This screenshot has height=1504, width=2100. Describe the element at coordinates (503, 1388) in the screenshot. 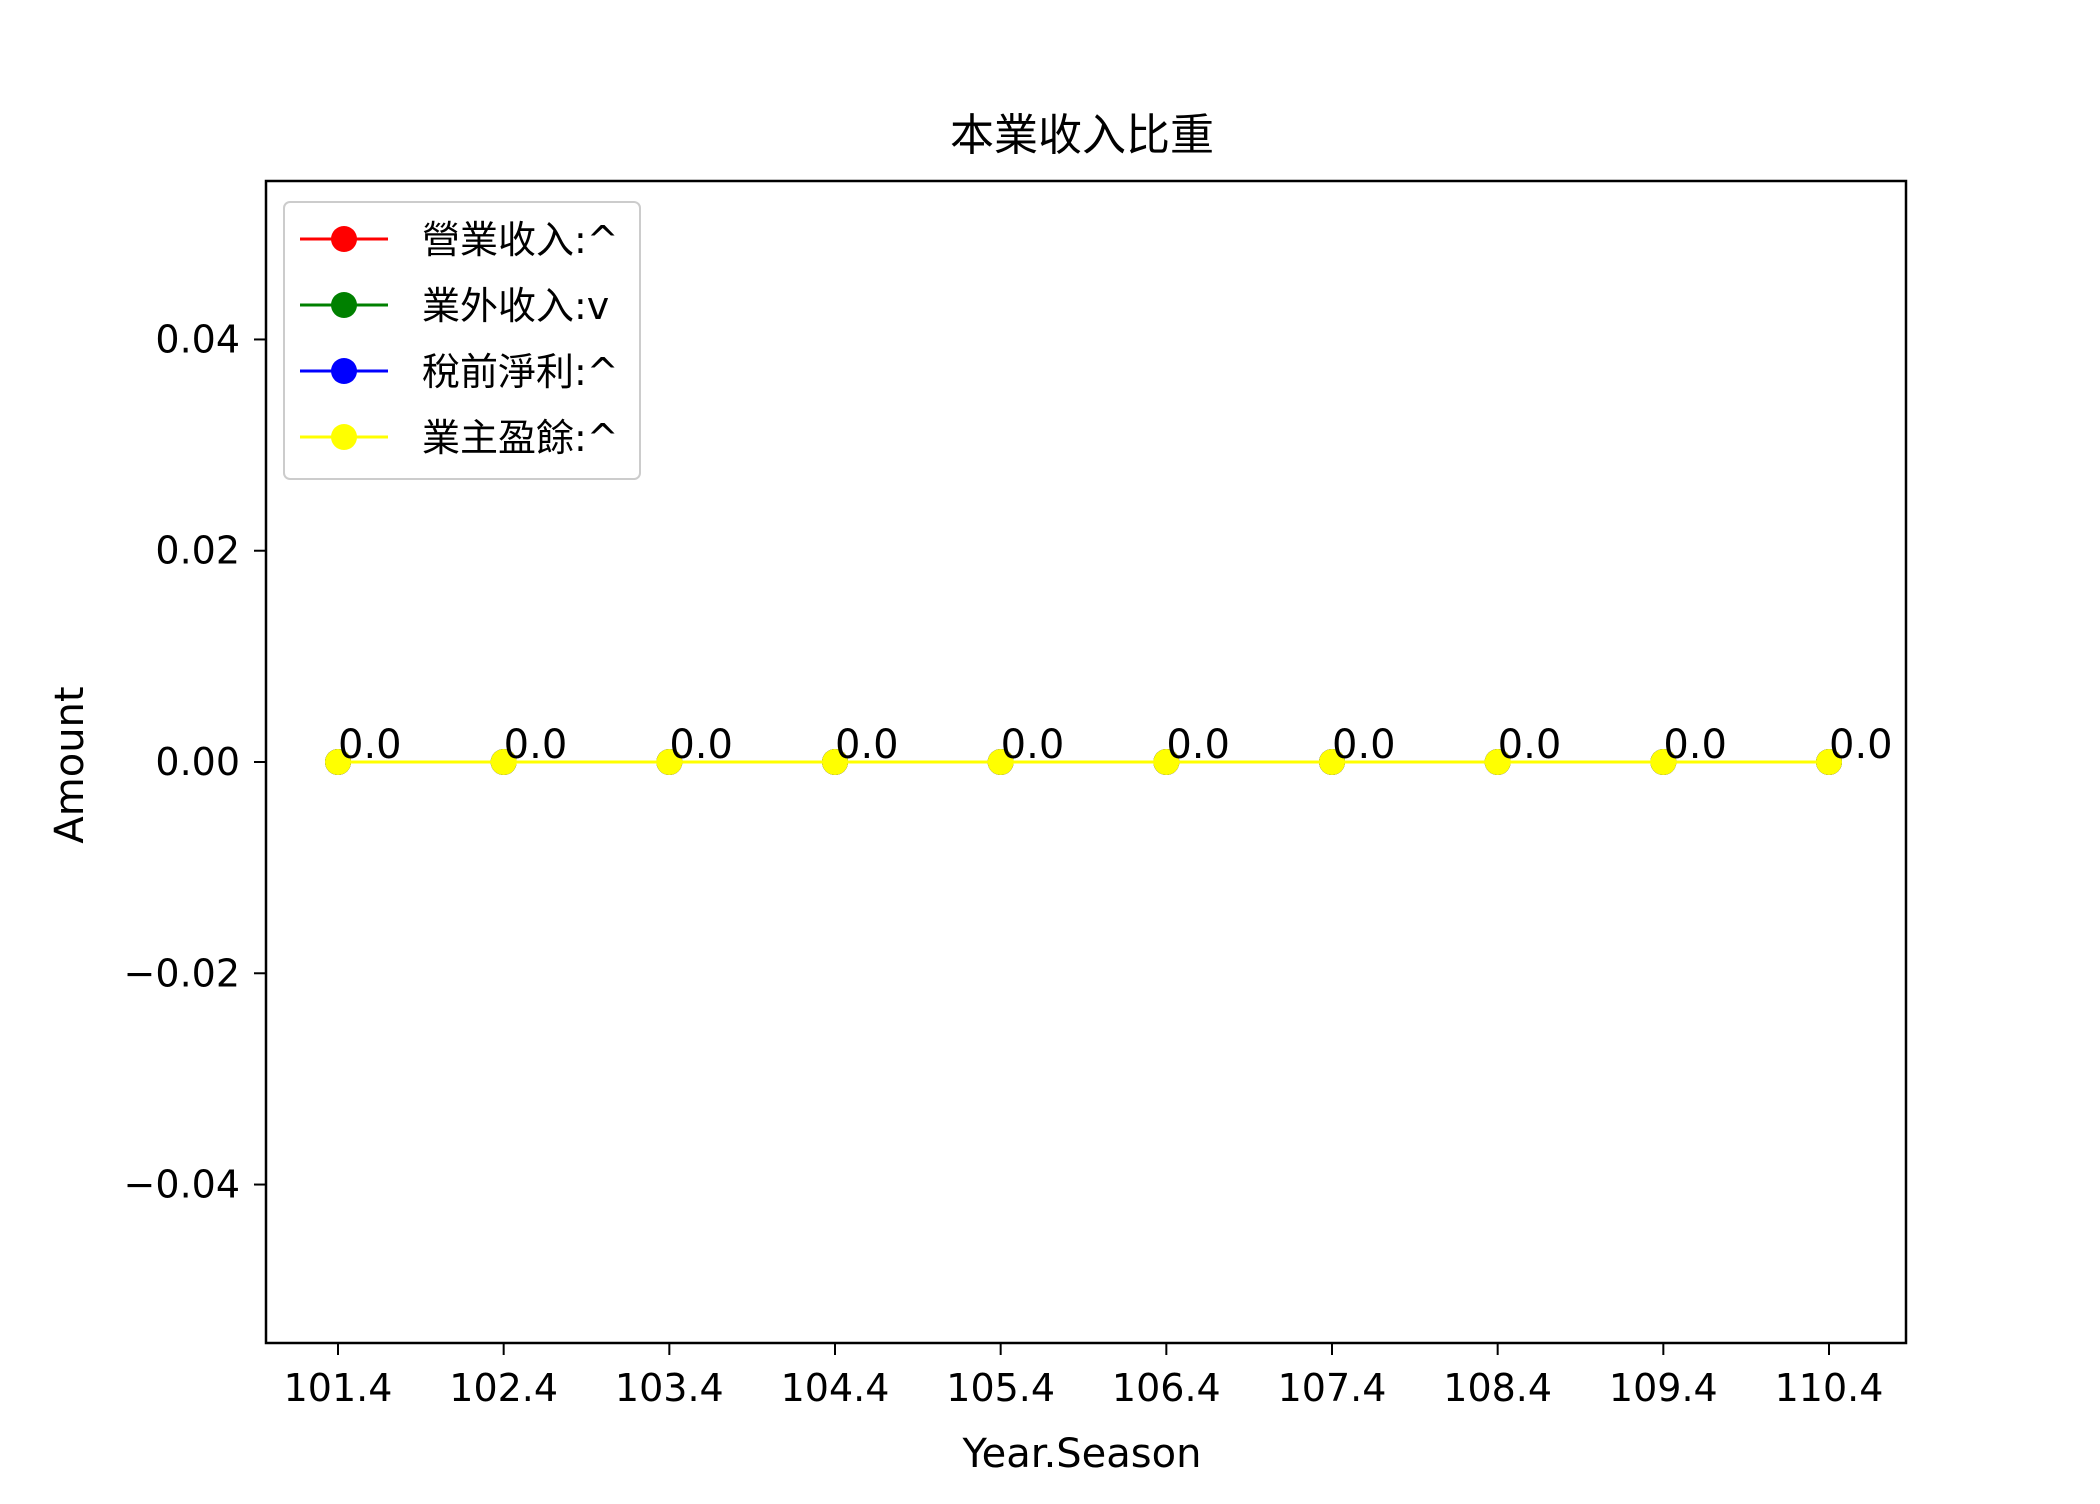

I see `x-tick-label: 102.4` at that location.